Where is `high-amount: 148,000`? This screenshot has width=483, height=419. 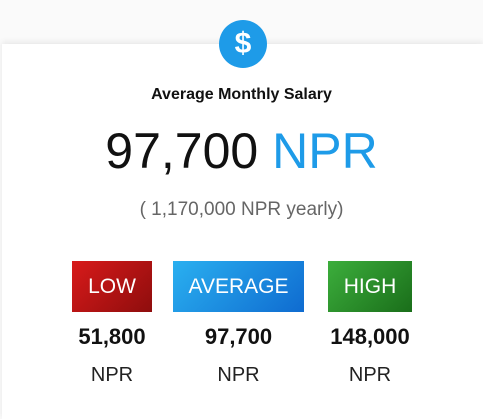
high-amount: 148,000 is located at coordinates (370, 336).